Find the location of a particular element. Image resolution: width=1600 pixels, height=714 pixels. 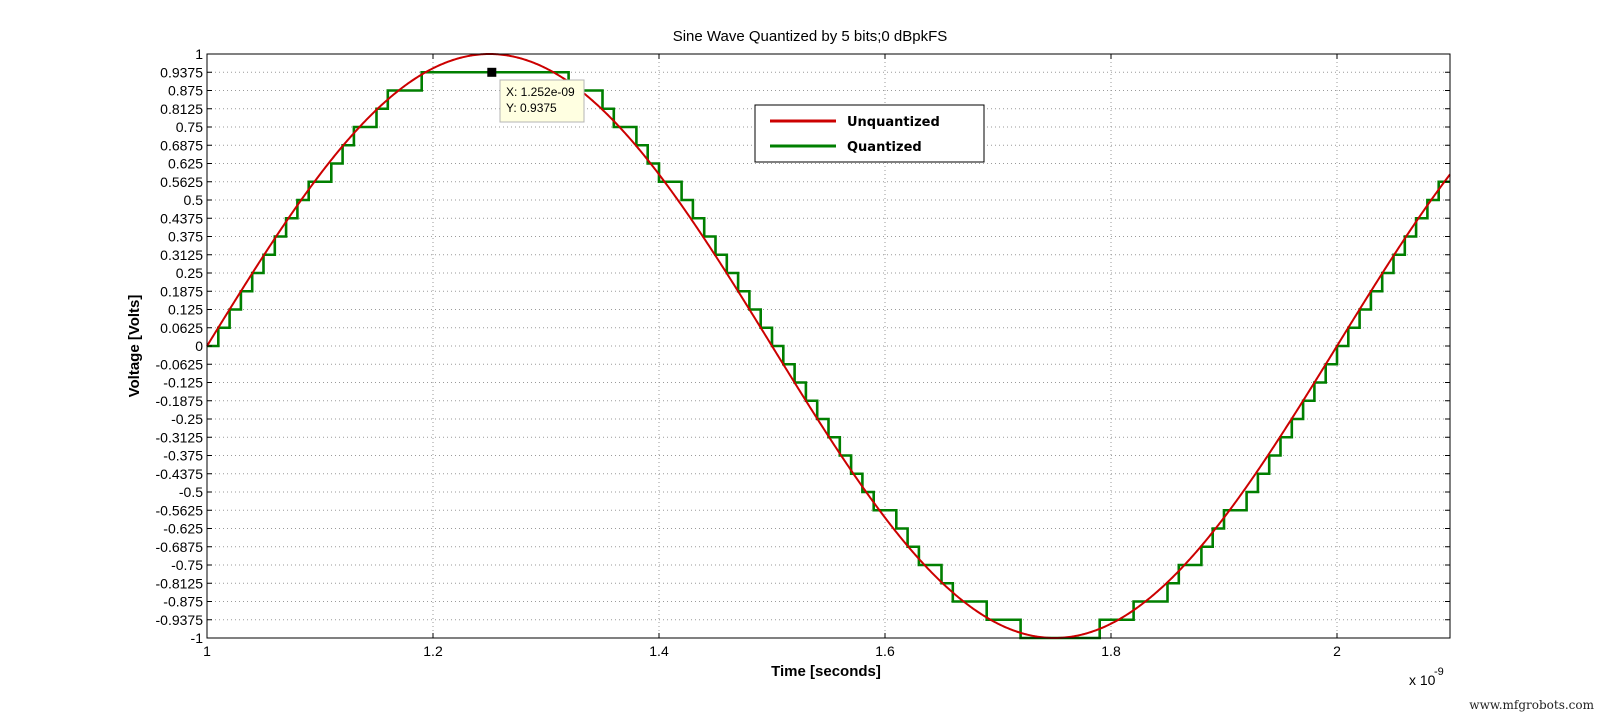

data-tip-box is located at coordinates (542, 101).